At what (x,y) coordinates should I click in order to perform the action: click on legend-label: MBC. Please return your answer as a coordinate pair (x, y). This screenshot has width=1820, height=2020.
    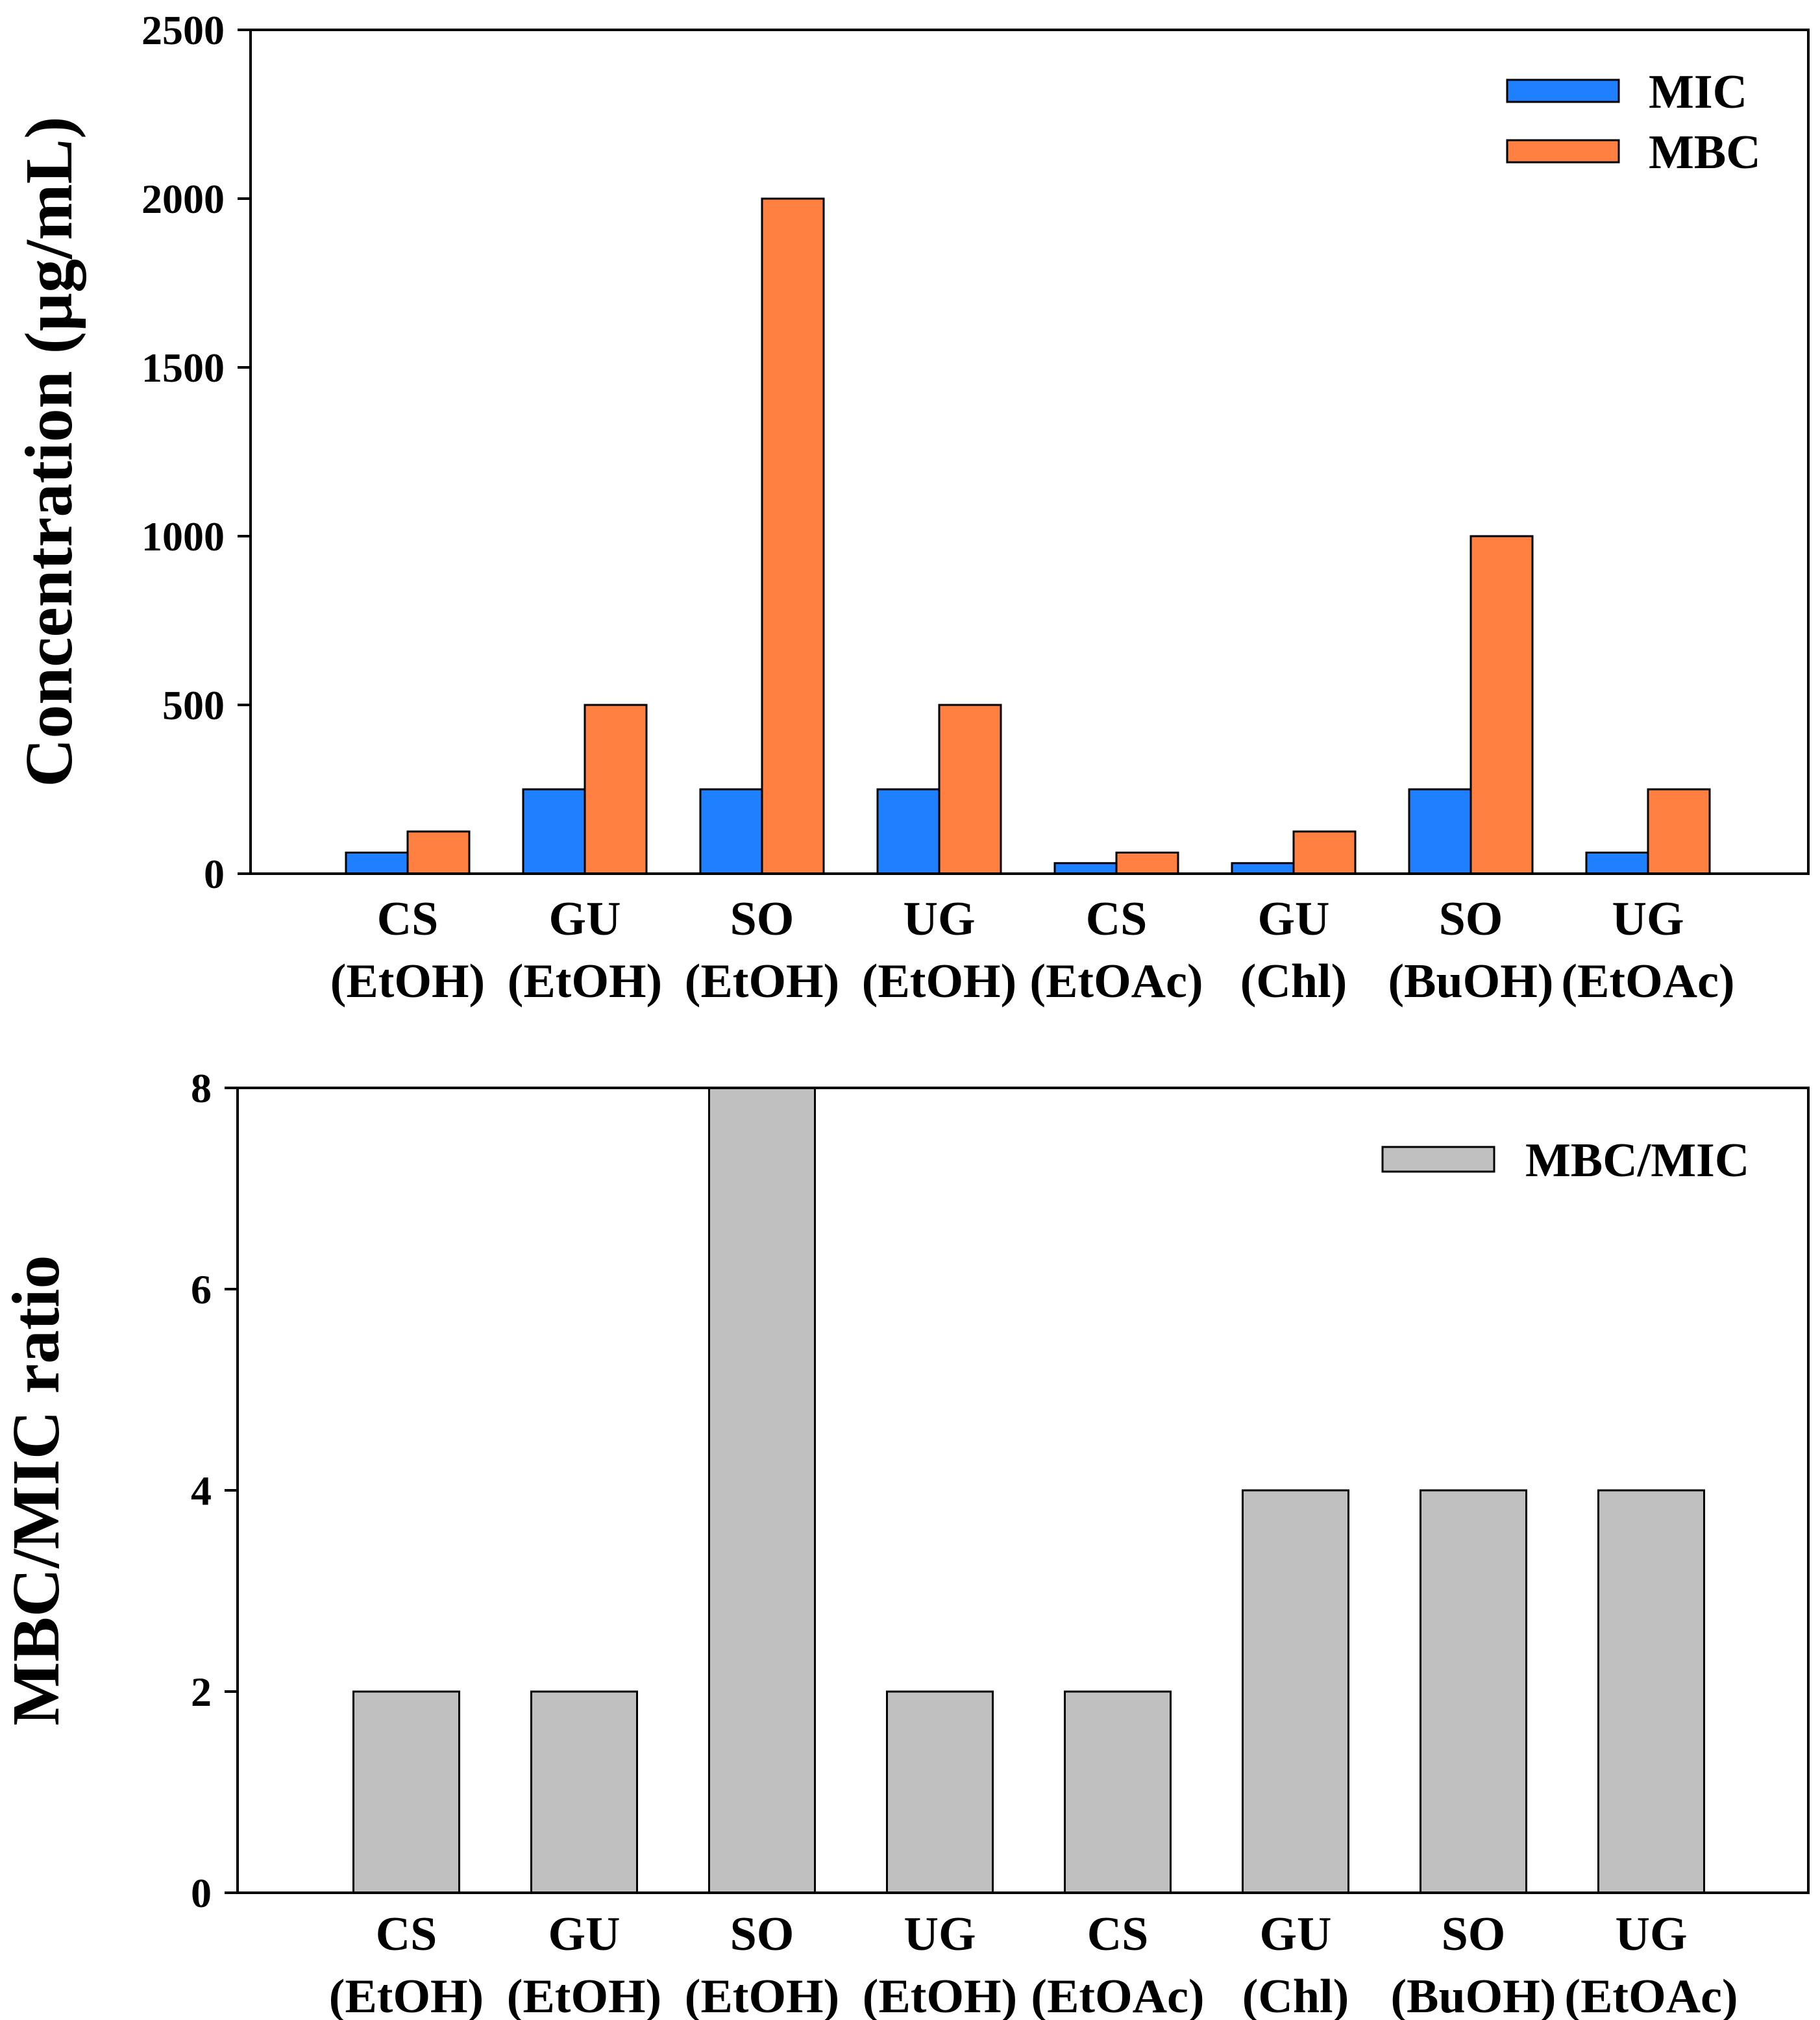
    Looking at the image, I should click on (1705, 153).